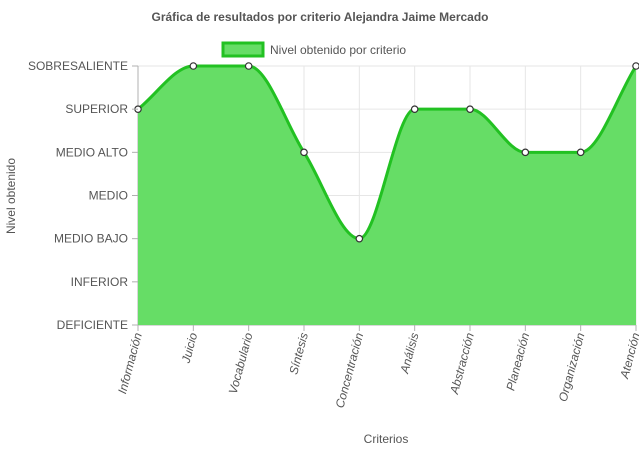 Image resolution: width=639 pixels, height=452 pixels. Describe the element at coordinates (409, 353) in the screenshot. I see `x-tick-label: Análisis` at that location.